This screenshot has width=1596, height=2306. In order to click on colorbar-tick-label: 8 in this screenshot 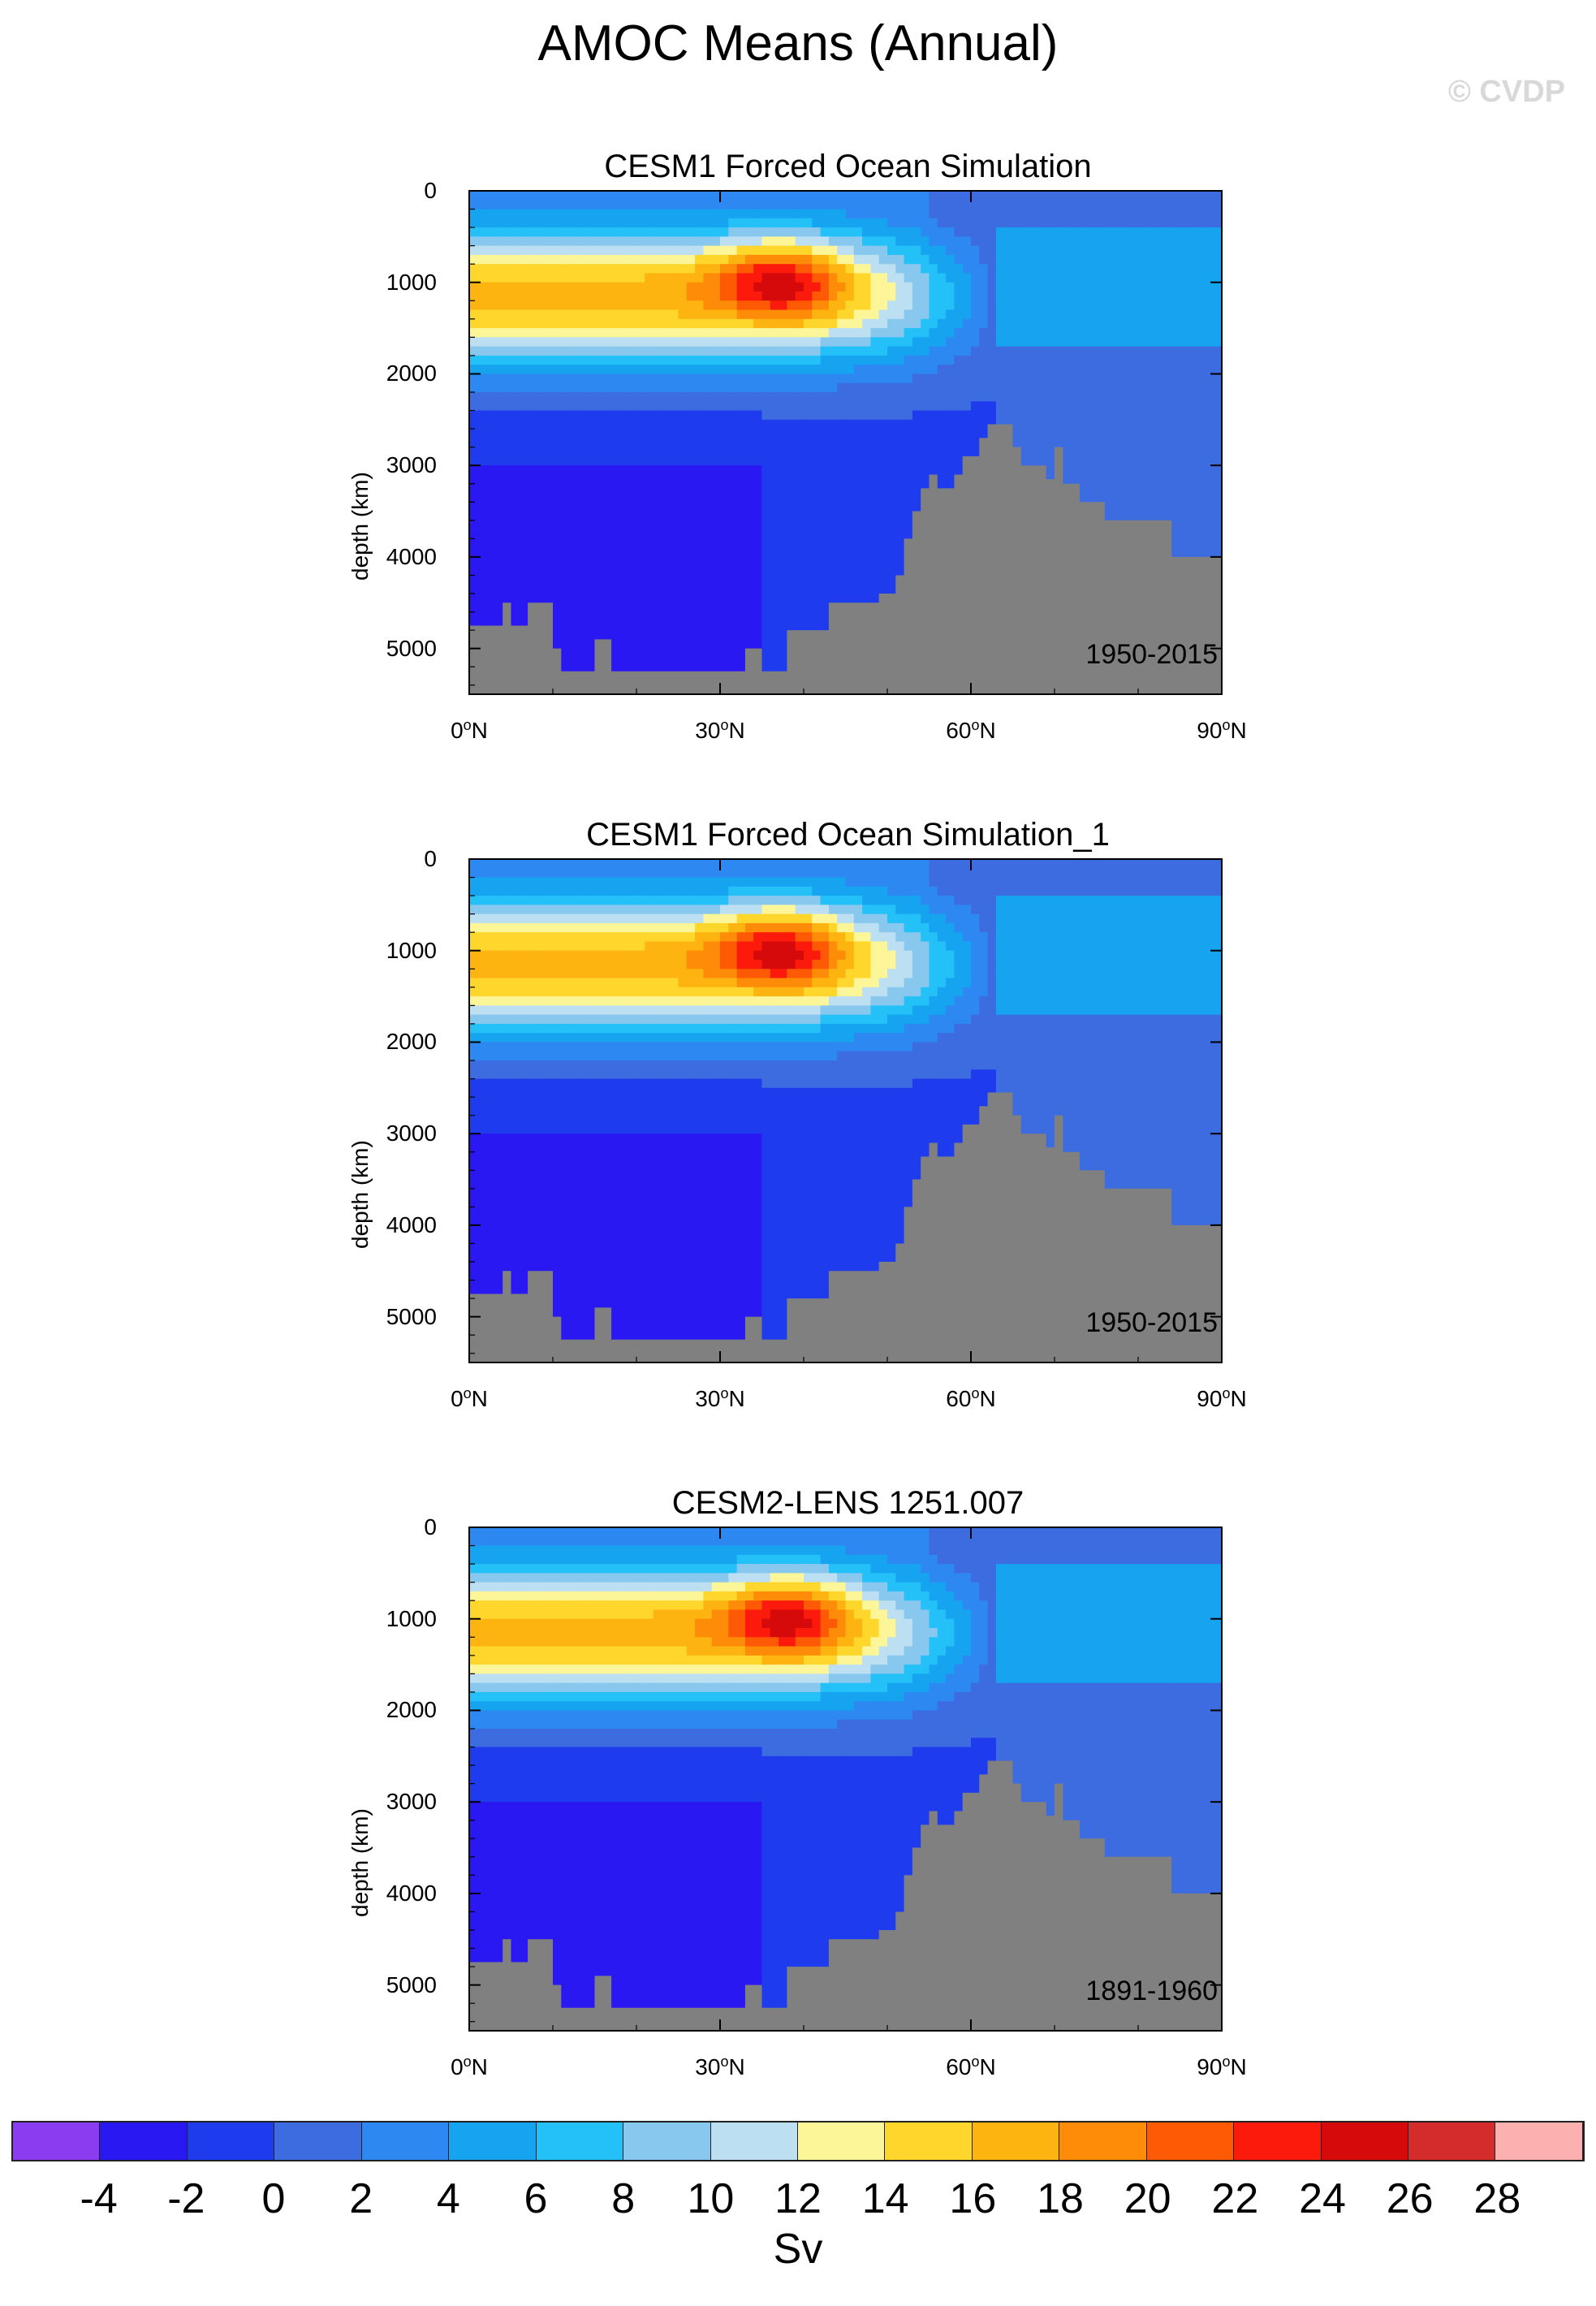, I will do `click(623, 2198)`.